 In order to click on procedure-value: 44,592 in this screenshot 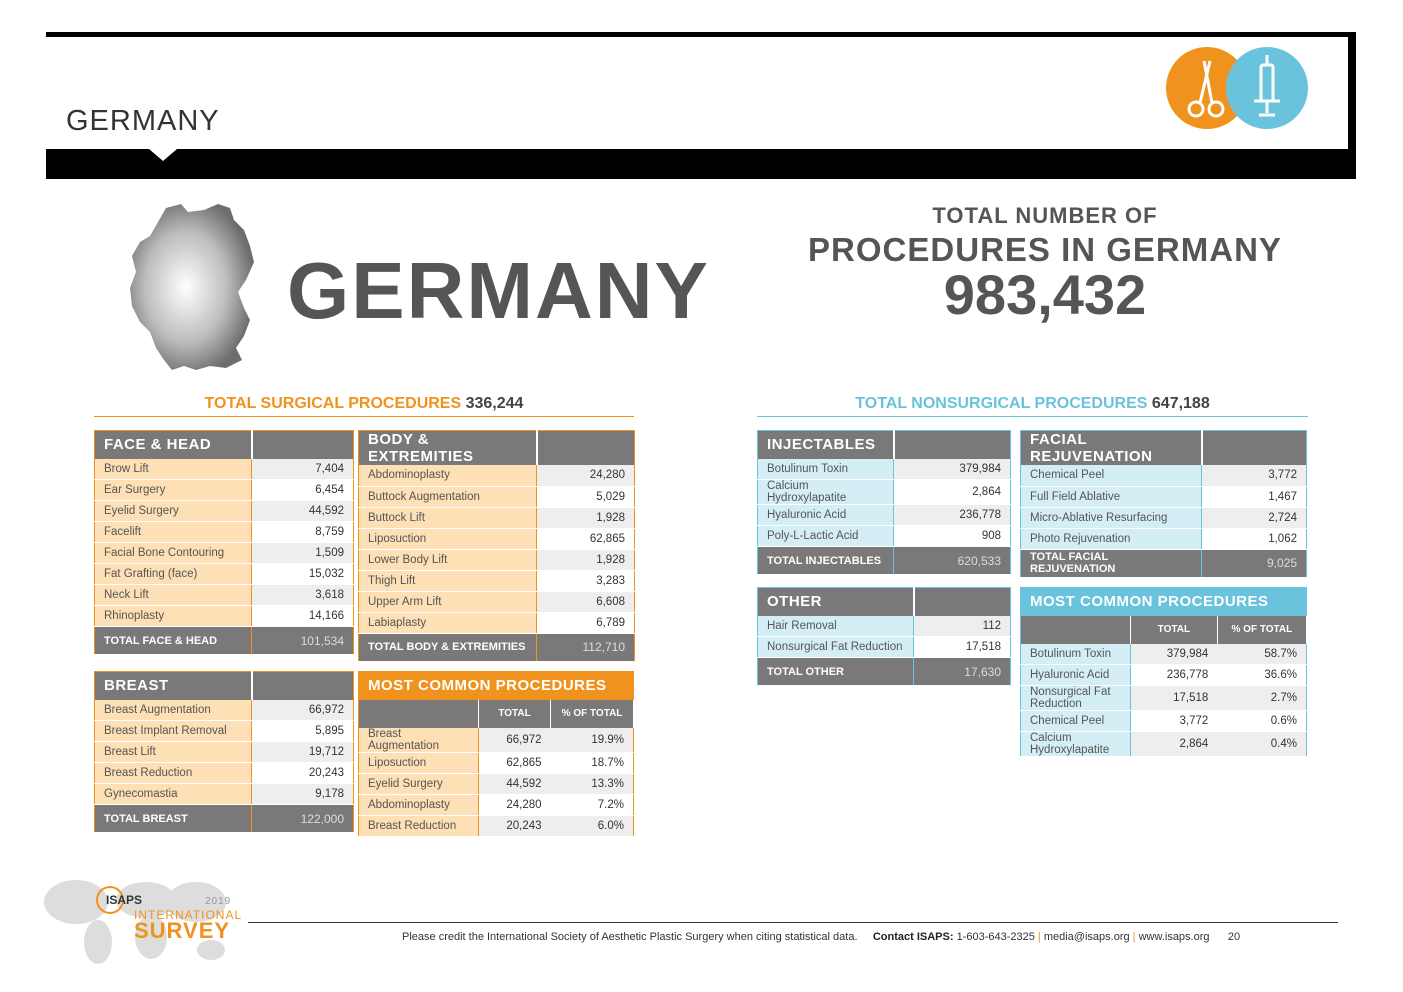, I will do `click(302, 511)`.